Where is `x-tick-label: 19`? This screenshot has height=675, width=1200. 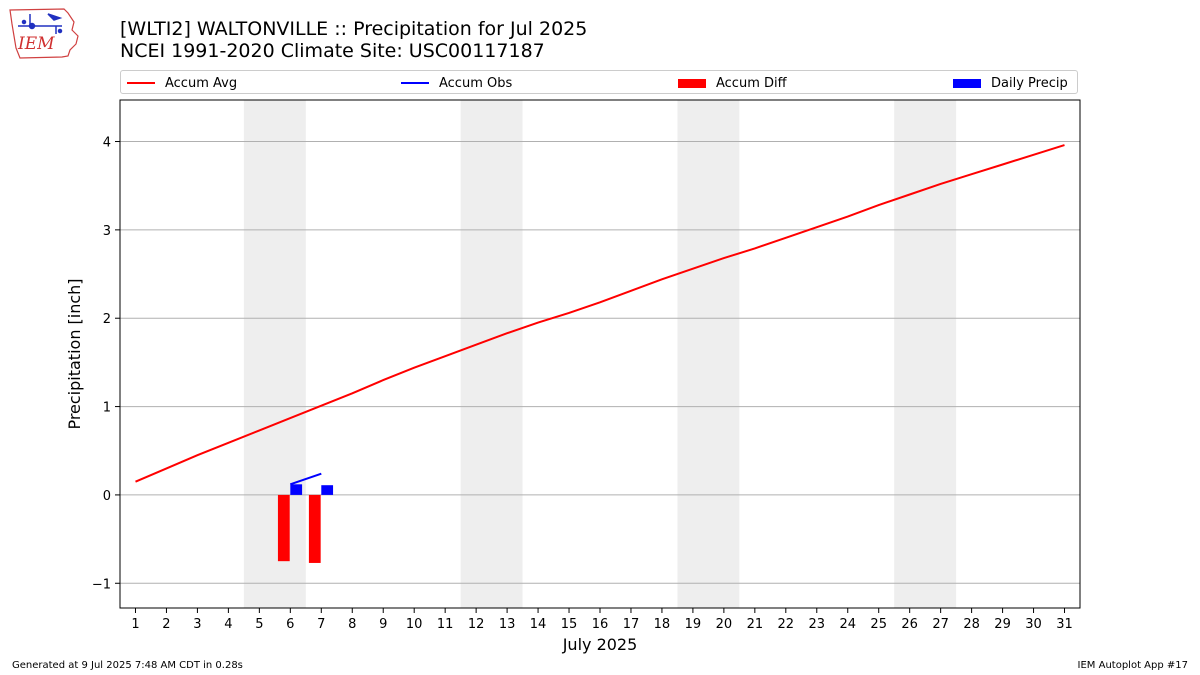 x-tick-label: 19 is located at coordinates (693, 624).